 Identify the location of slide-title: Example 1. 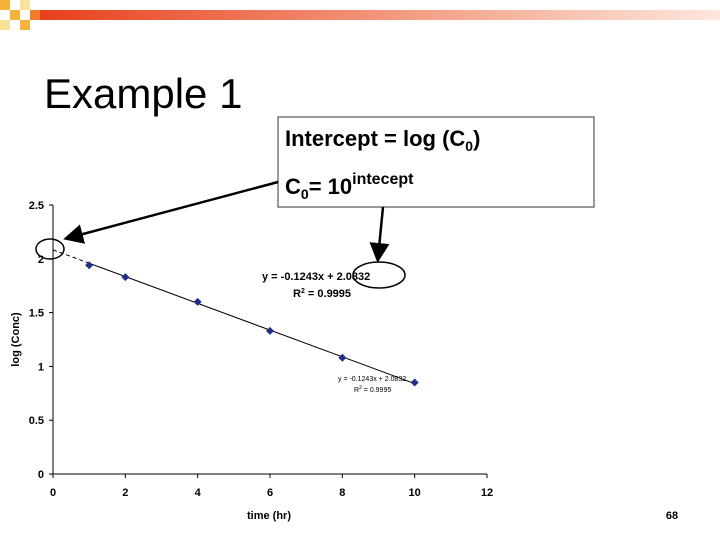
(143, 93).